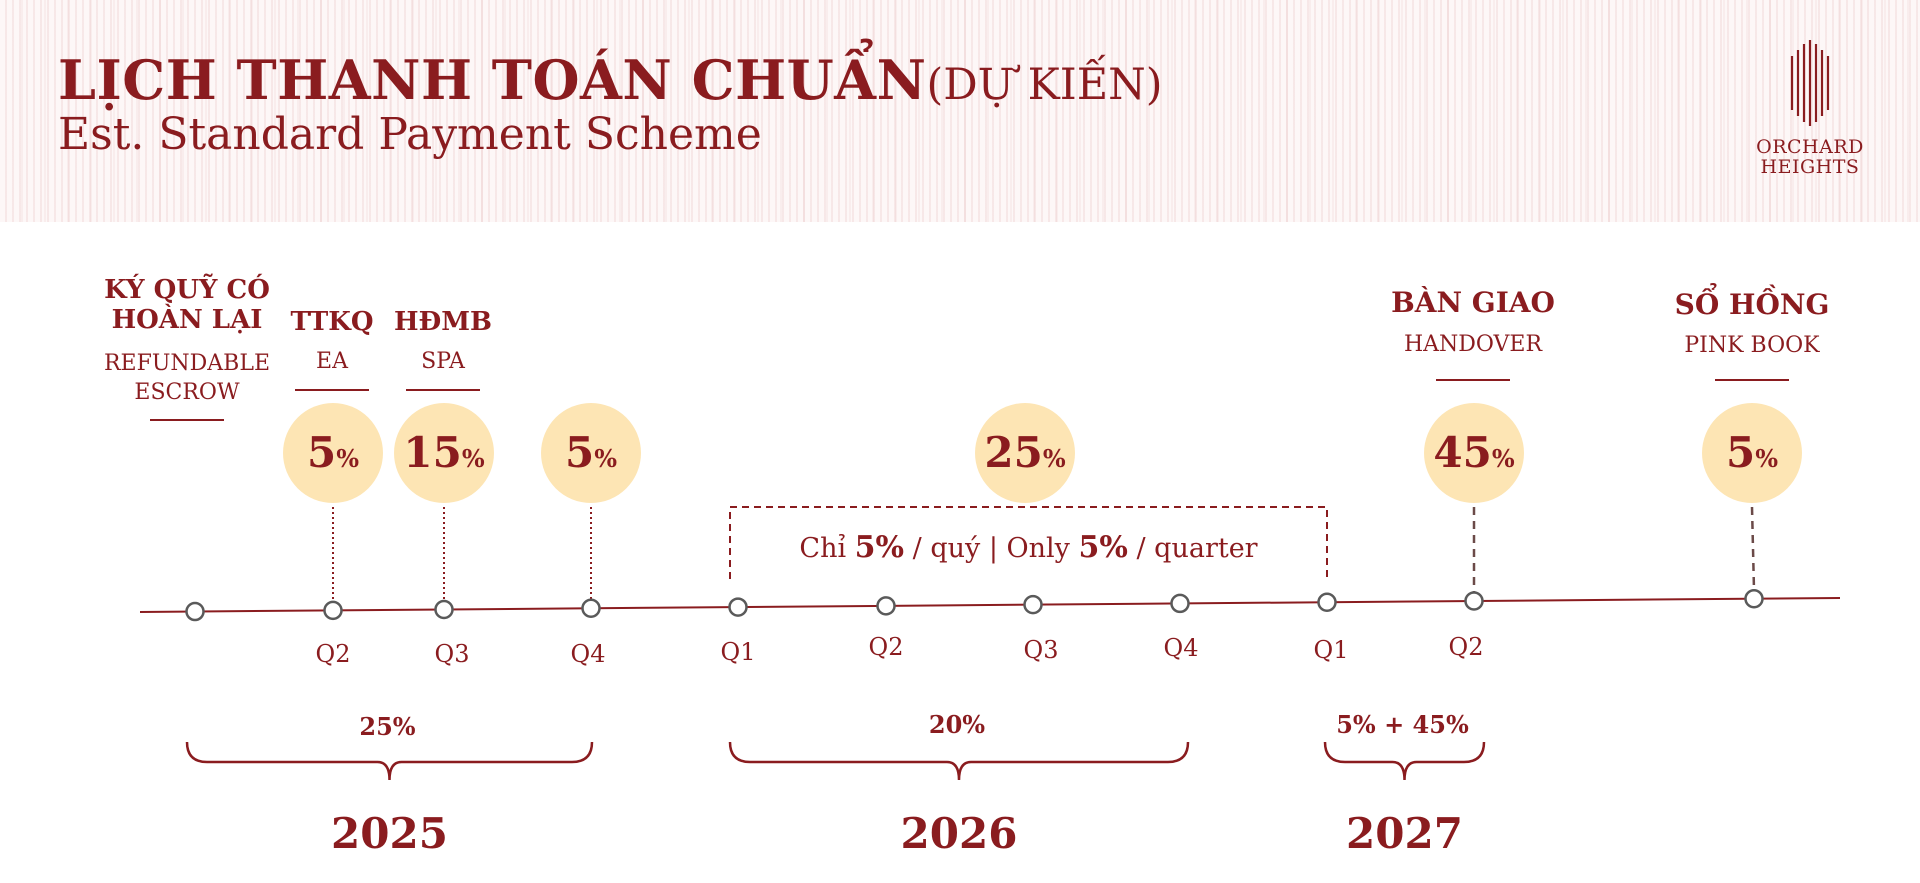  Describe the element at coordinates (410, 134) in the screenshot. I see `page-subtitle: Est. Standard Payment Scheme` at that location.